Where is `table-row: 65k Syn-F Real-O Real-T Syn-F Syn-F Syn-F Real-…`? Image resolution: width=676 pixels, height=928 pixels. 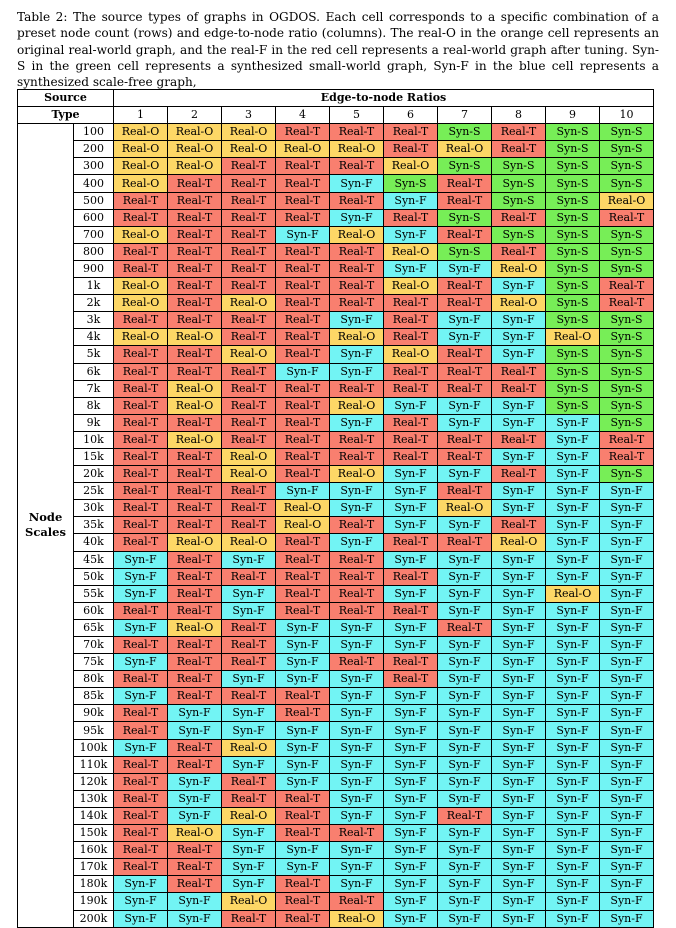 table-row: 65k Syn-F Real-O Real-T Syn-F Syn-F Syn-F Real-… is located at coordinates (336, 628).